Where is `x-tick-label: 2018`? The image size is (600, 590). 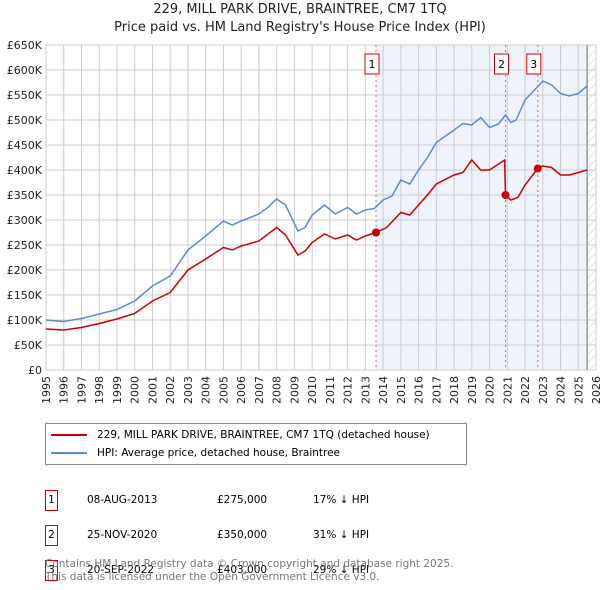
x-tick-label: 2018 is located at coordinates (454, 390).